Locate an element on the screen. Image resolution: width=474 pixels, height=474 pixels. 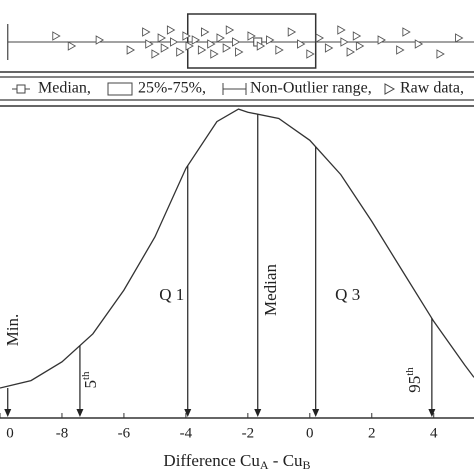
box is located at coordinates (251, 41).